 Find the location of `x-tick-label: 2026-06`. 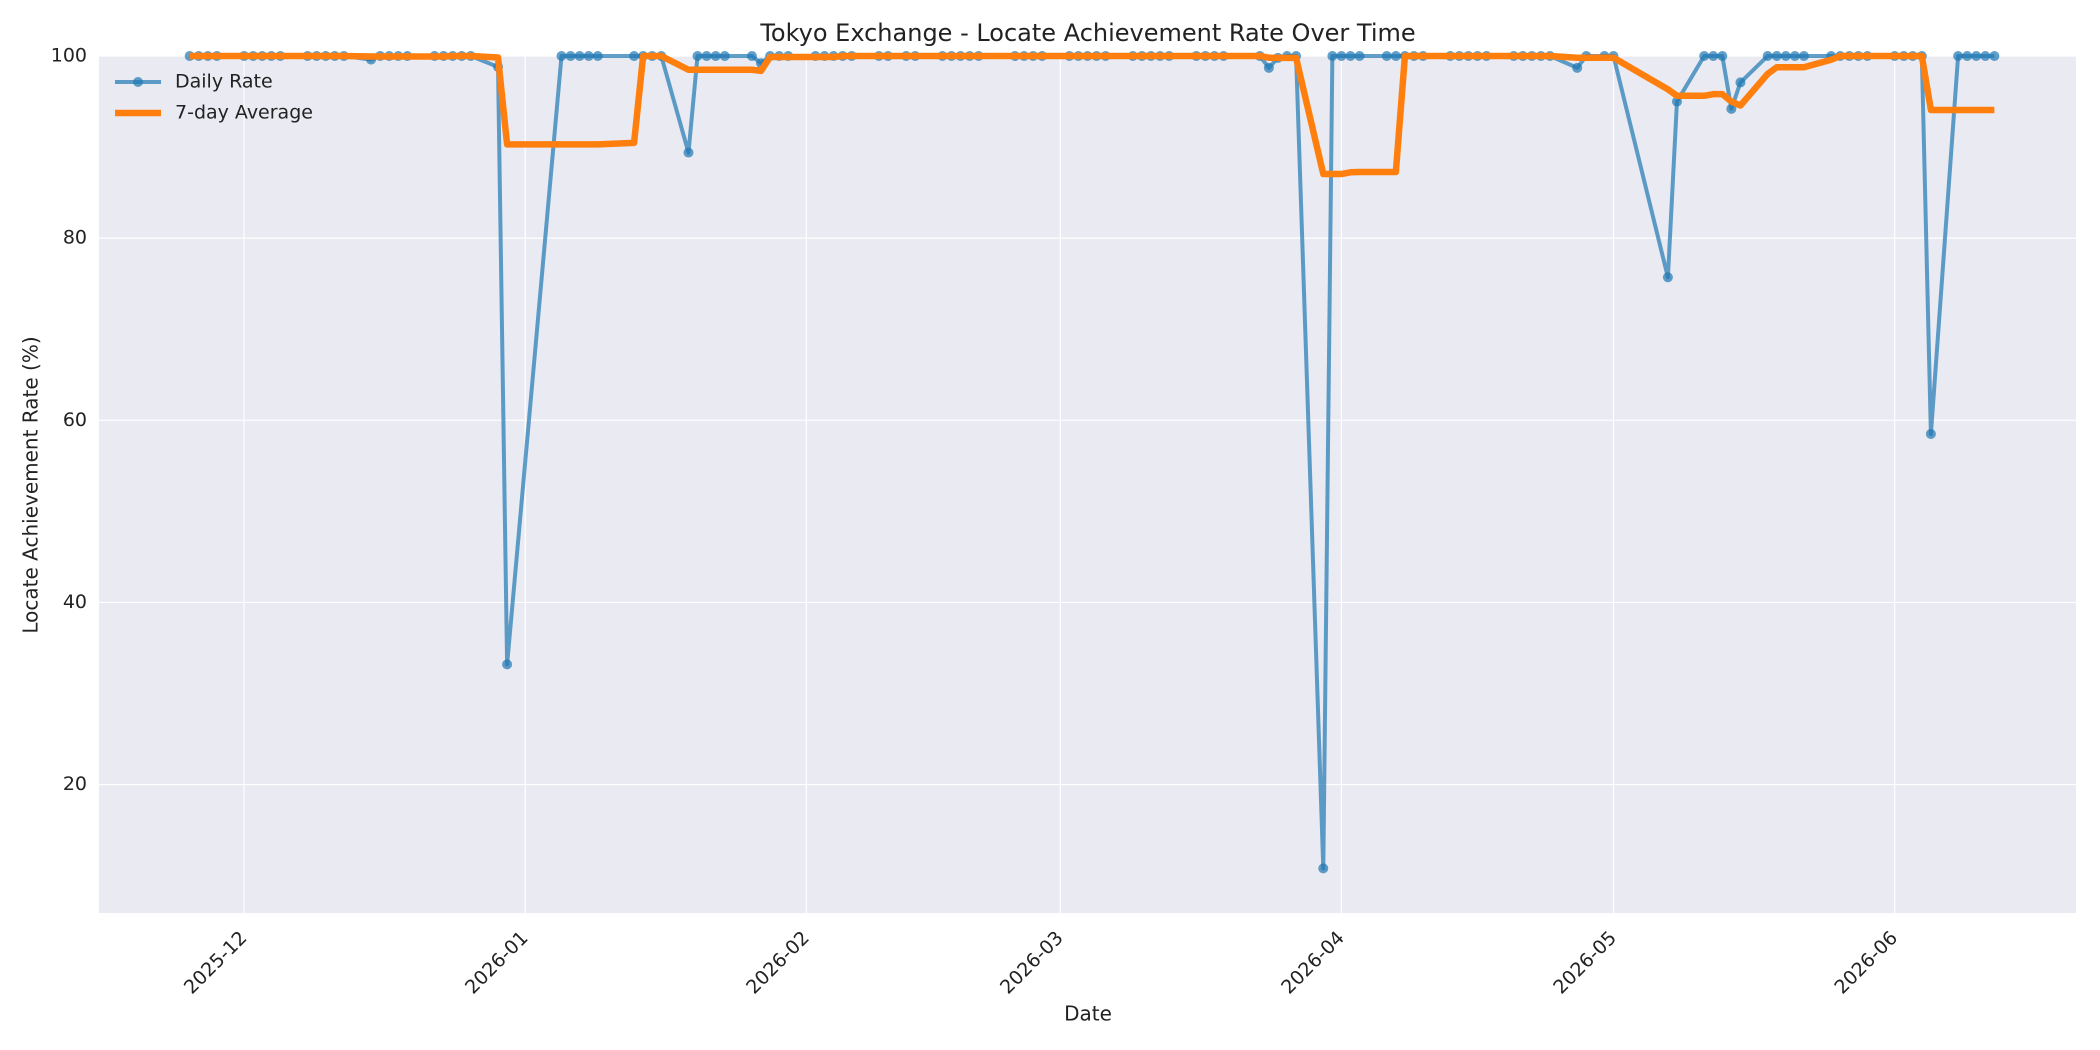

x-tick-label: 2026-06 is located at coordinates (1866, 963).